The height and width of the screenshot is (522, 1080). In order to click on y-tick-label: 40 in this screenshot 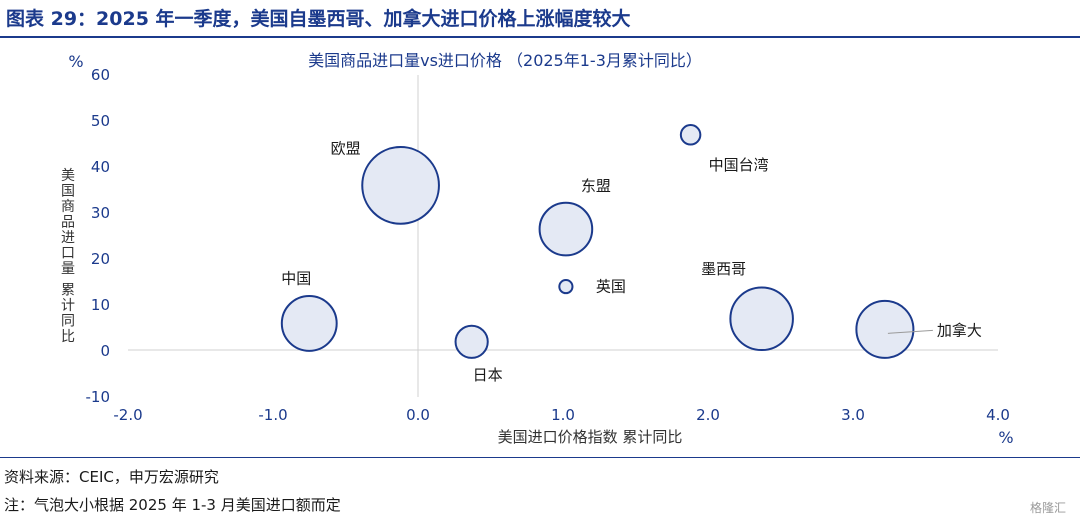, I will do `click(100, 167)`.